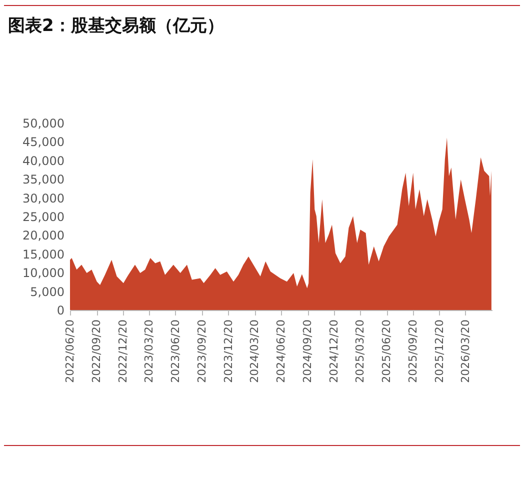  Describe the element at coordinates (465, 351) in the screenshot. I see `x-tick-label: 2026/03/20` at that location.